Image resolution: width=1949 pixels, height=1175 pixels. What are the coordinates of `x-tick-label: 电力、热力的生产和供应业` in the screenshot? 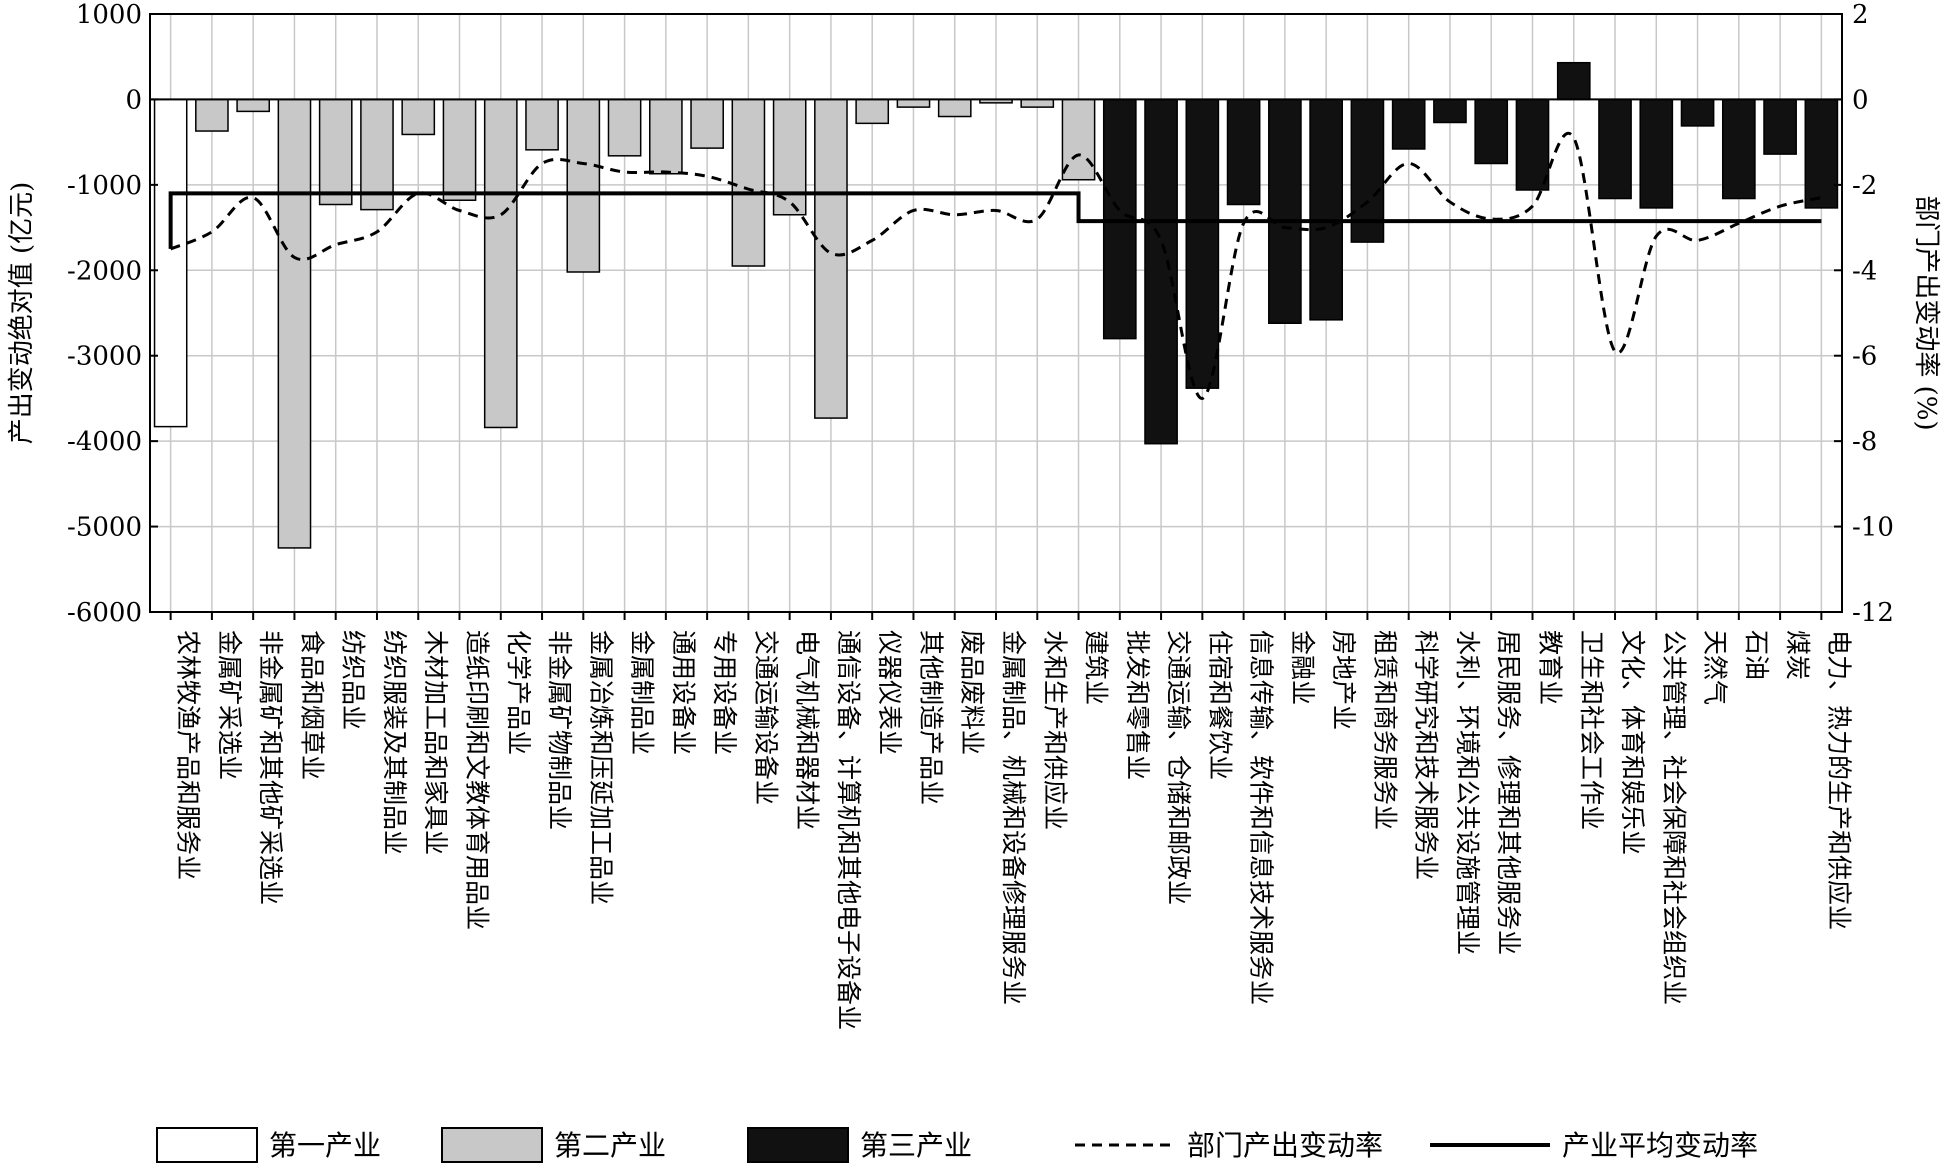 It's located at (1838, 780).